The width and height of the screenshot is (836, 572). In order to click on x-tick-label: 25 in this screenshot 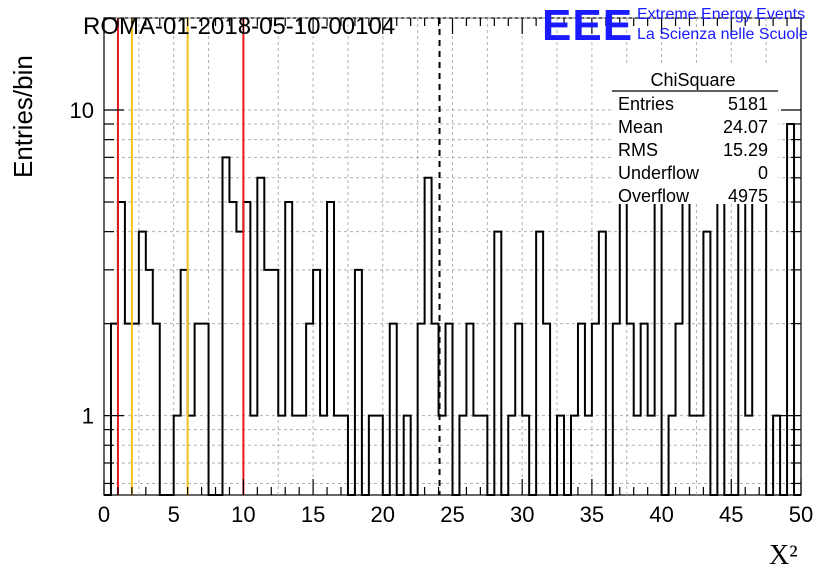, I will do `click(452, 514)`.